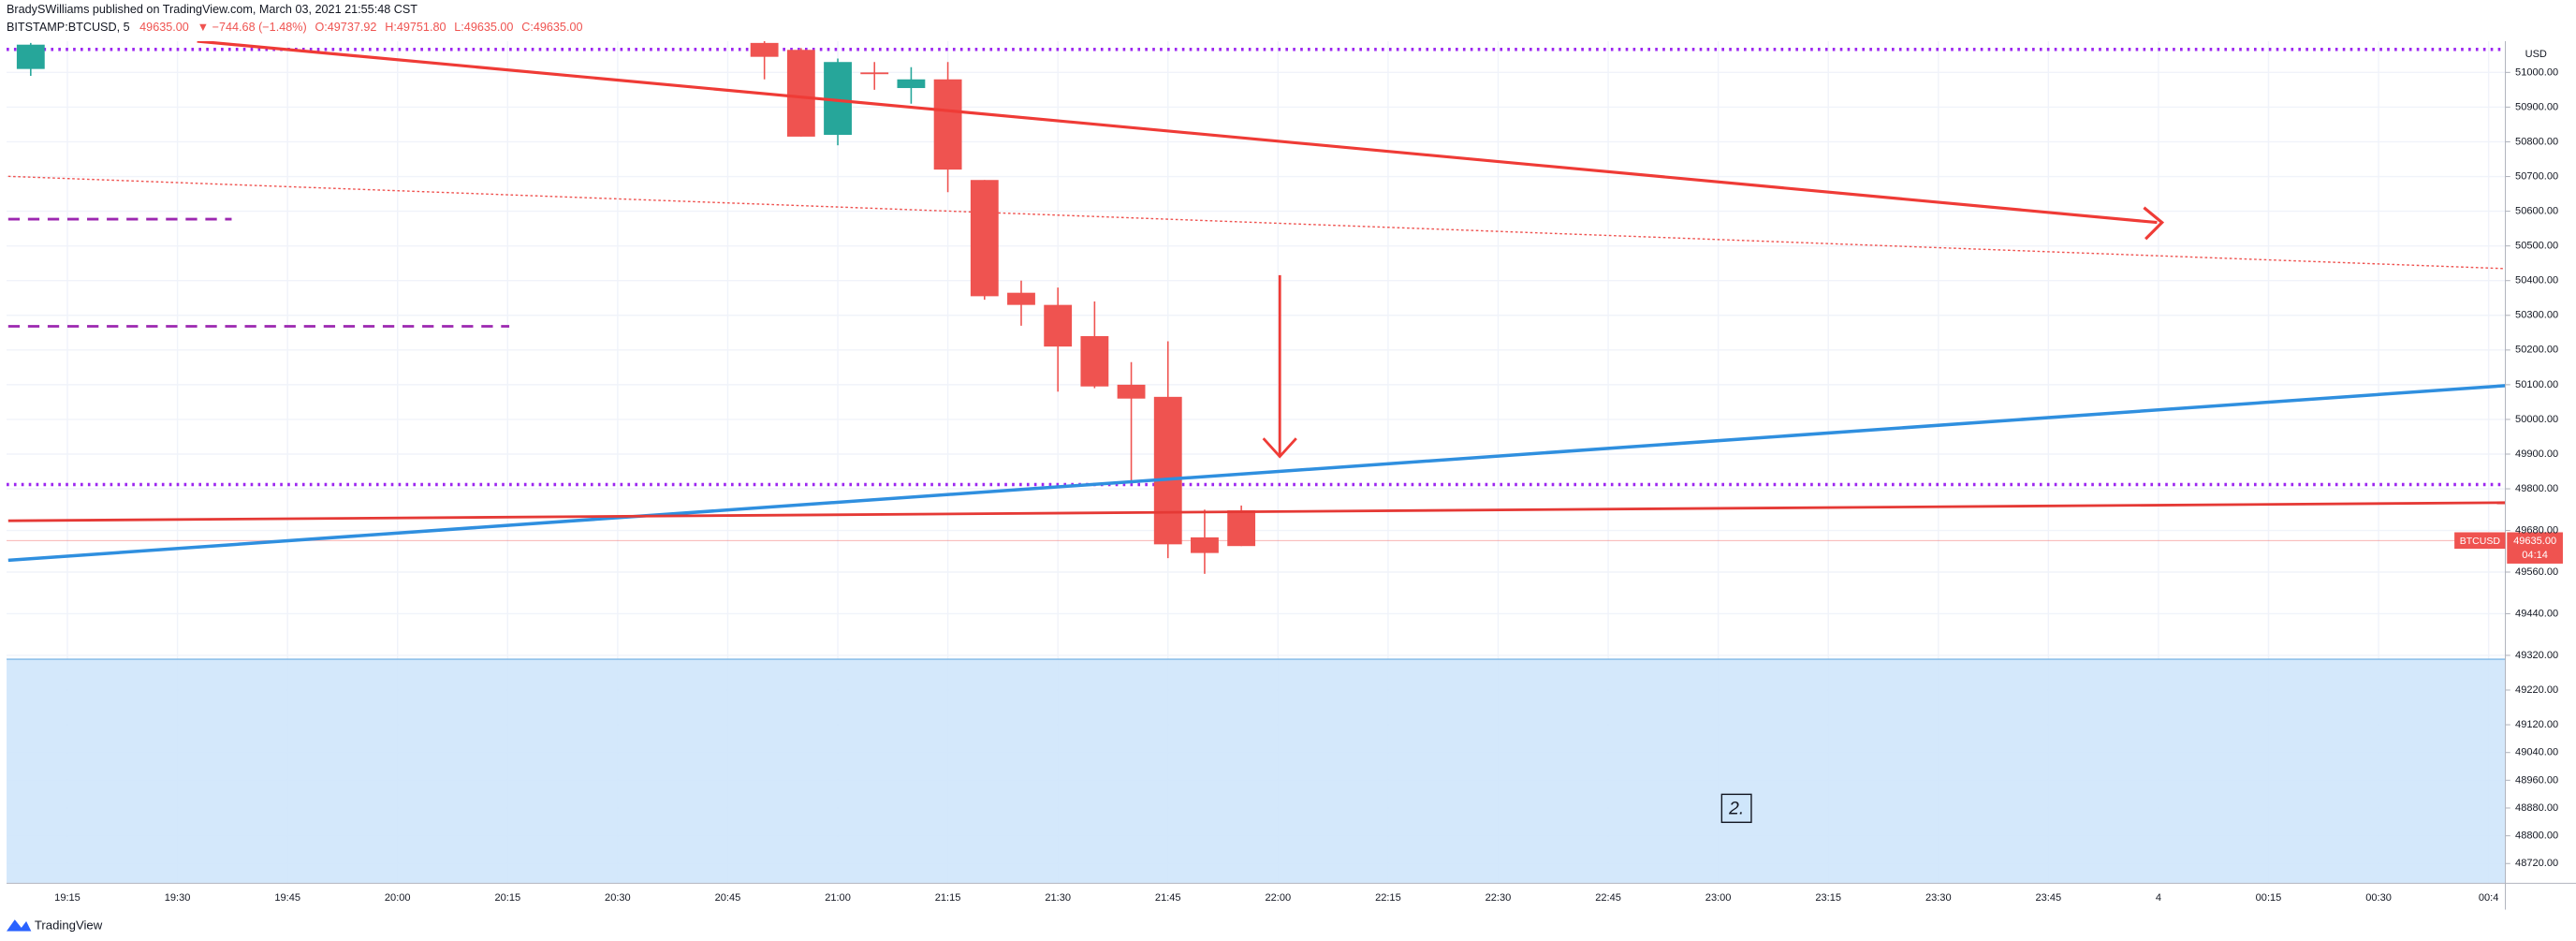  Describe the element at coordinates (68, 28) in the screenshot. I see `symbol: BITSTAMP:BTCUSD, 5` at that location.